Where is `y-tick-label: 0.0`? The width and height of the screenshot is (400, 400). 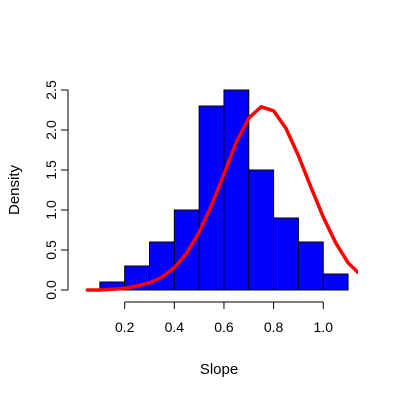
y-tick-label: 0.0 is located at coordinates (51, 290).